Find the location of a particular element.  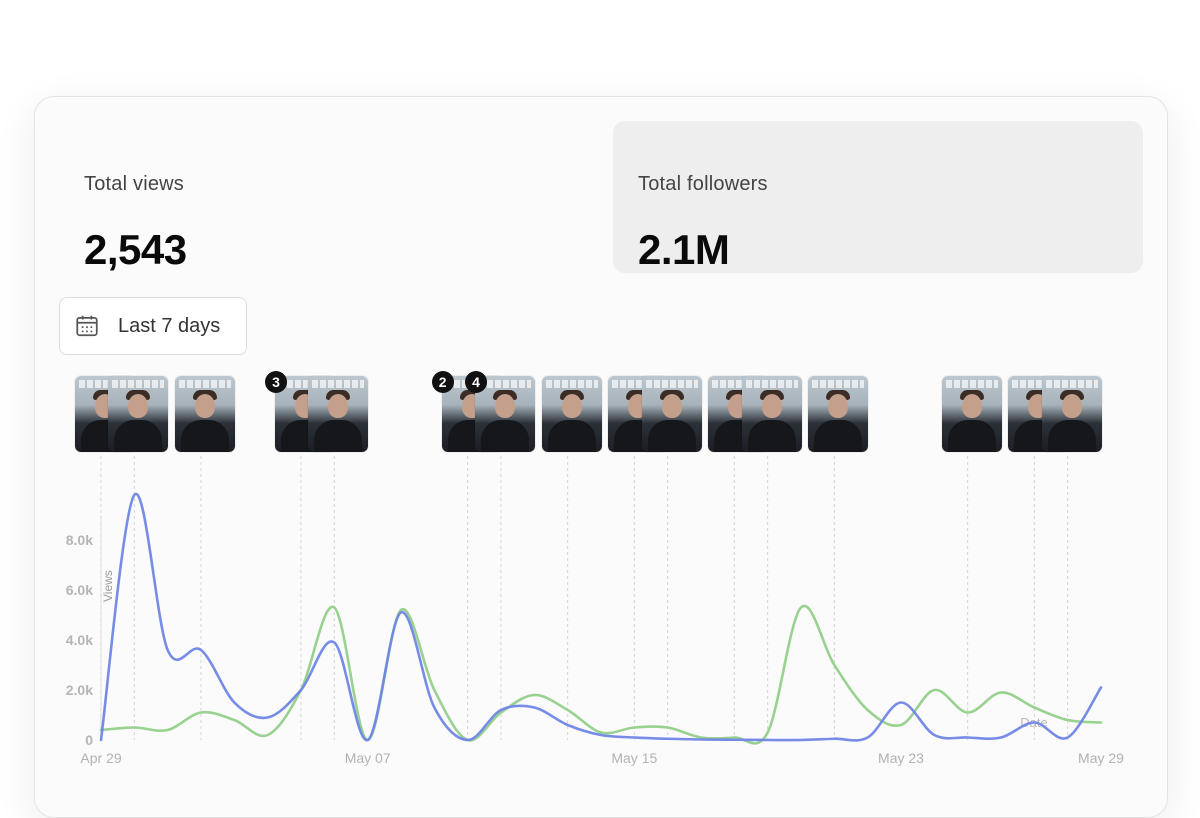

post-count-badge: 3 is located at coordinates (276, 382).